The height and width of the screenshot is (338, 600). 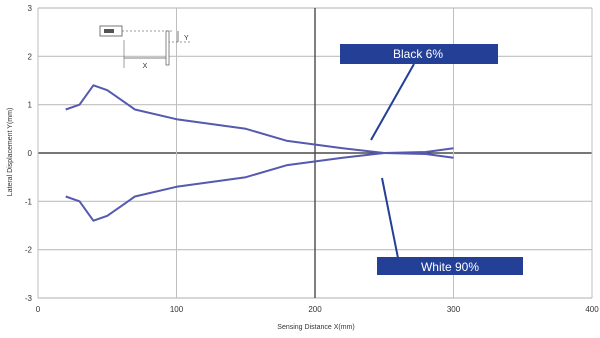 I want to click on y-tick-label: 3, so click(x=30, y=8).